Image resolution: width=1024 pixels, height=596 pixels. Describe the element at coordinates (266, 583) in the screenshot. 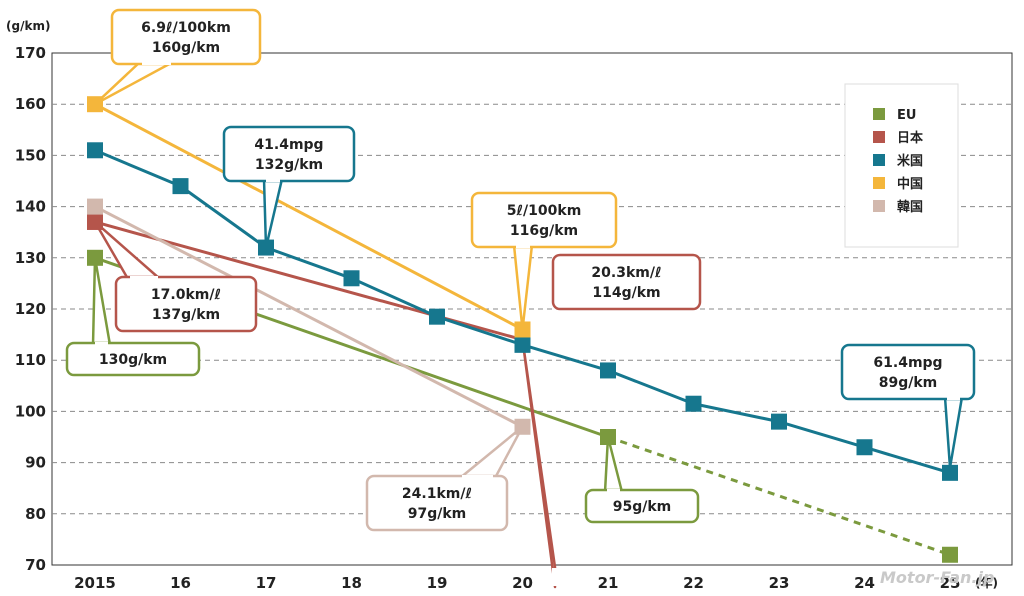

I see `x-tick-17: 17` at that location.